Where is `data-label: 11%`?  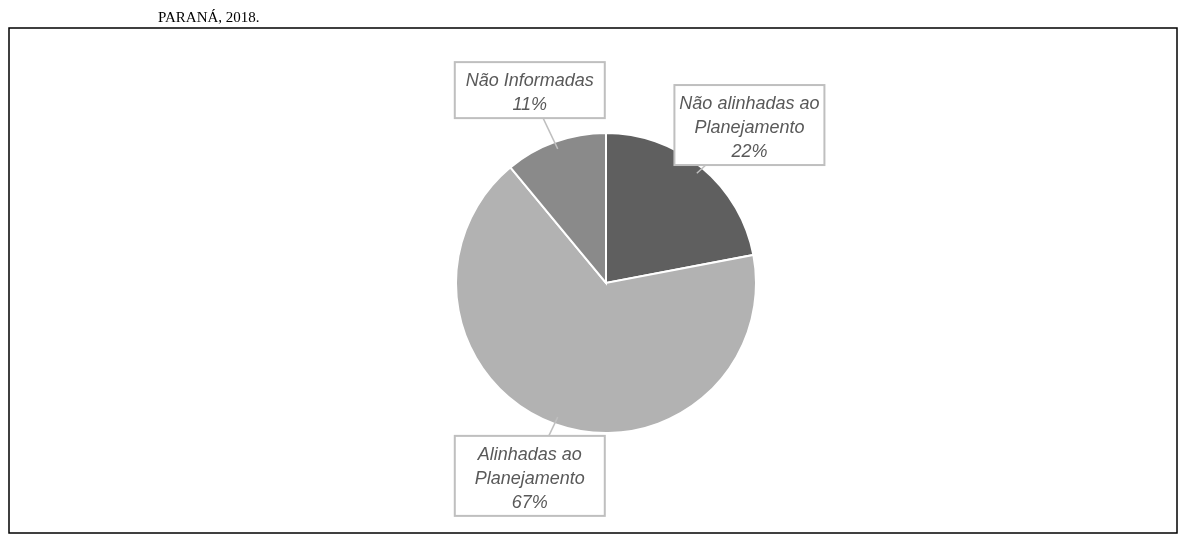 data-label: 11% is located at coordinates (530, 104).